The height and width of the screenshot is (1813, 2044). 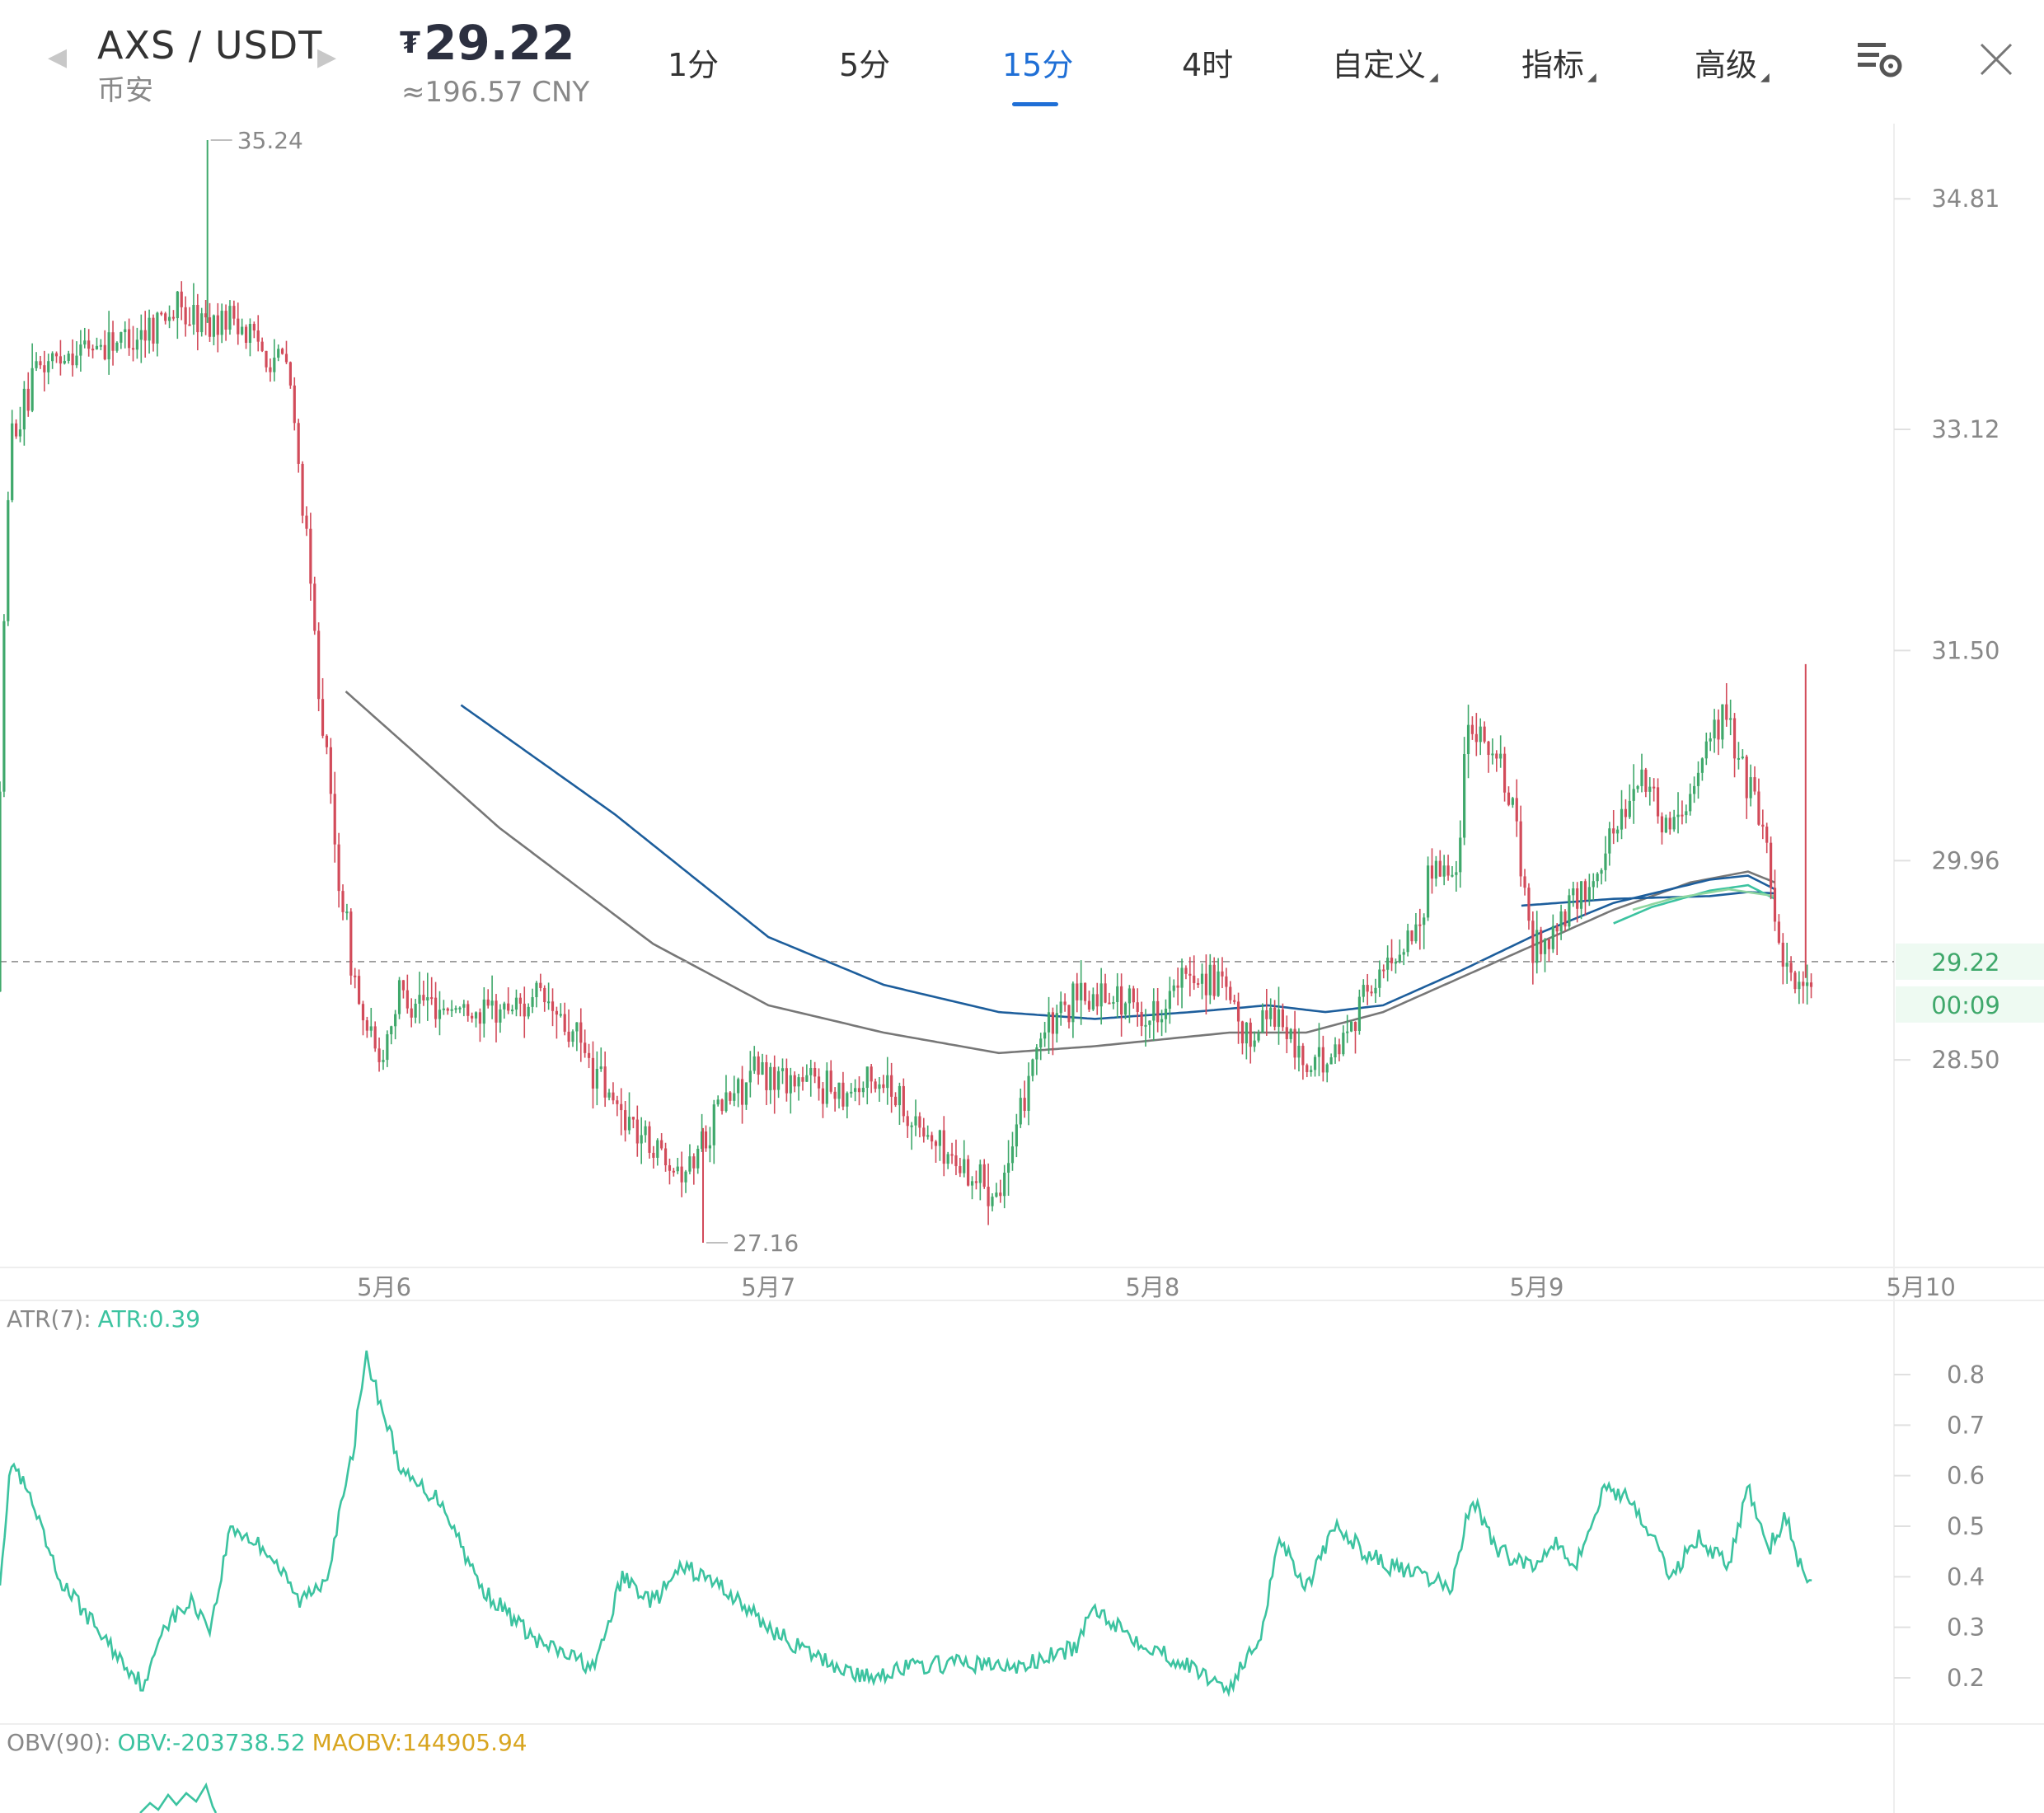 What do you see at coordinates (1996, 60) in the screenshot?
I see `close-icon` at bounding box center [1996, 60].